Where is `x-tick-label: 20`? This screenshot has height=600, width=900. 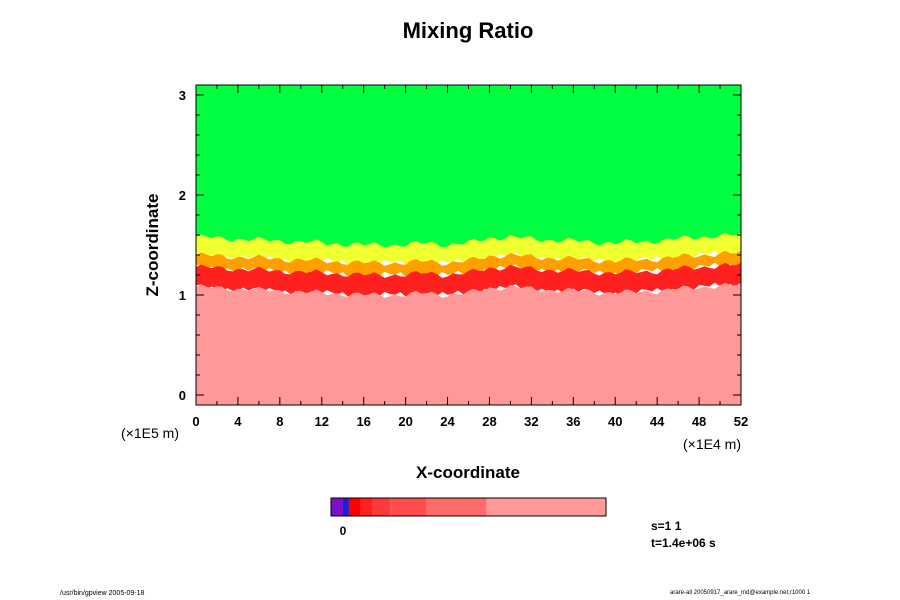 x-tick-label: 20 is located at coordinates (405, 421).